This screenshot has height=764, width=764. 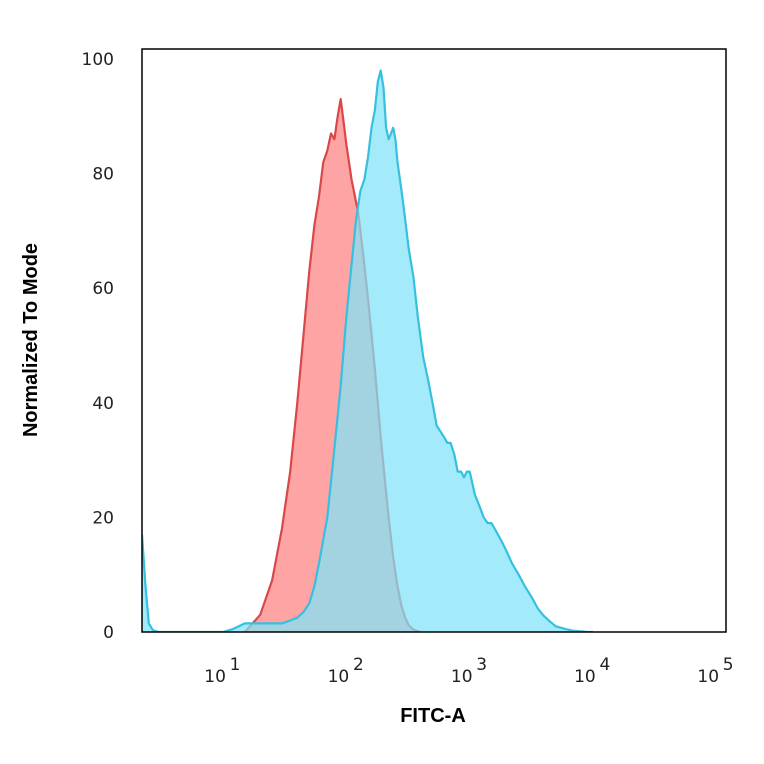 What do you see at coordinates (103, 175) in the screenshot?
I see `y-tick-label: 80` at bounding box center [103, 175].